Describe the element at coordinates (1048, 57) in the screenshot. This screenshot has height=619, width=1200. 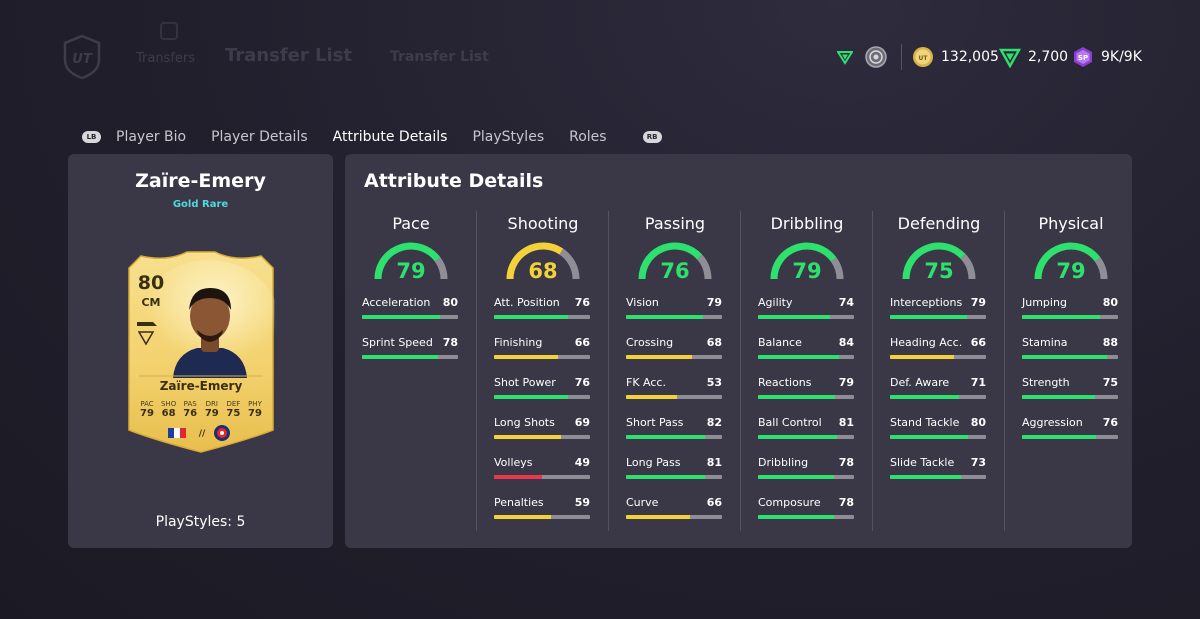
I see `points-value: 2,700` at that location.